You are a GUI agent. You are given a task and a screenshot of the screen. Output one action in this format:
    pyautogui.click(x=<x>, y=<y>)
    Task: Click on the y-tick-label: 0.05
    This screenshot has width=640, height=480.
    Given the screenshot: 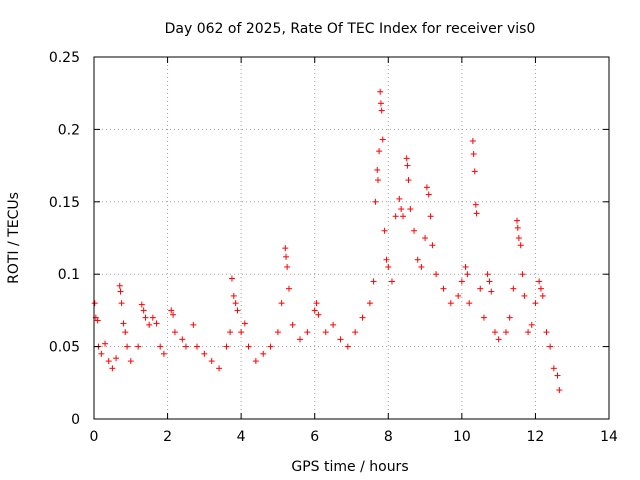 What is the action you would take?
    pyautogui.click(x=64, y=348)
    